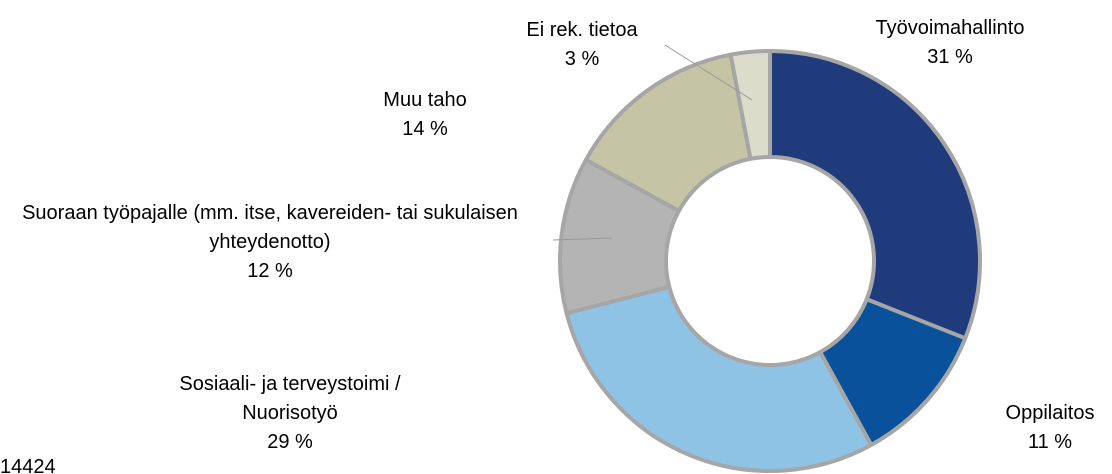  I want to click on category-label: Työvoimahallinto, so click(950, 28).